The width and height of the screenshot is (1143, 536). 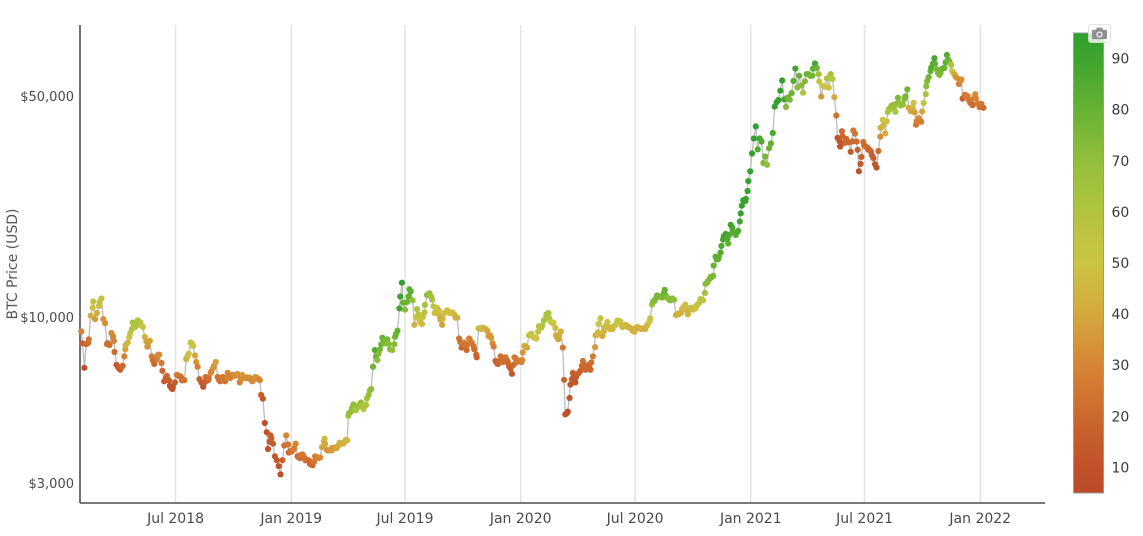 What do you see at coordinates (290, 519) in the screenshot?
I see `x-tick-label: Jan 2019` at bounding box center [290, 519].